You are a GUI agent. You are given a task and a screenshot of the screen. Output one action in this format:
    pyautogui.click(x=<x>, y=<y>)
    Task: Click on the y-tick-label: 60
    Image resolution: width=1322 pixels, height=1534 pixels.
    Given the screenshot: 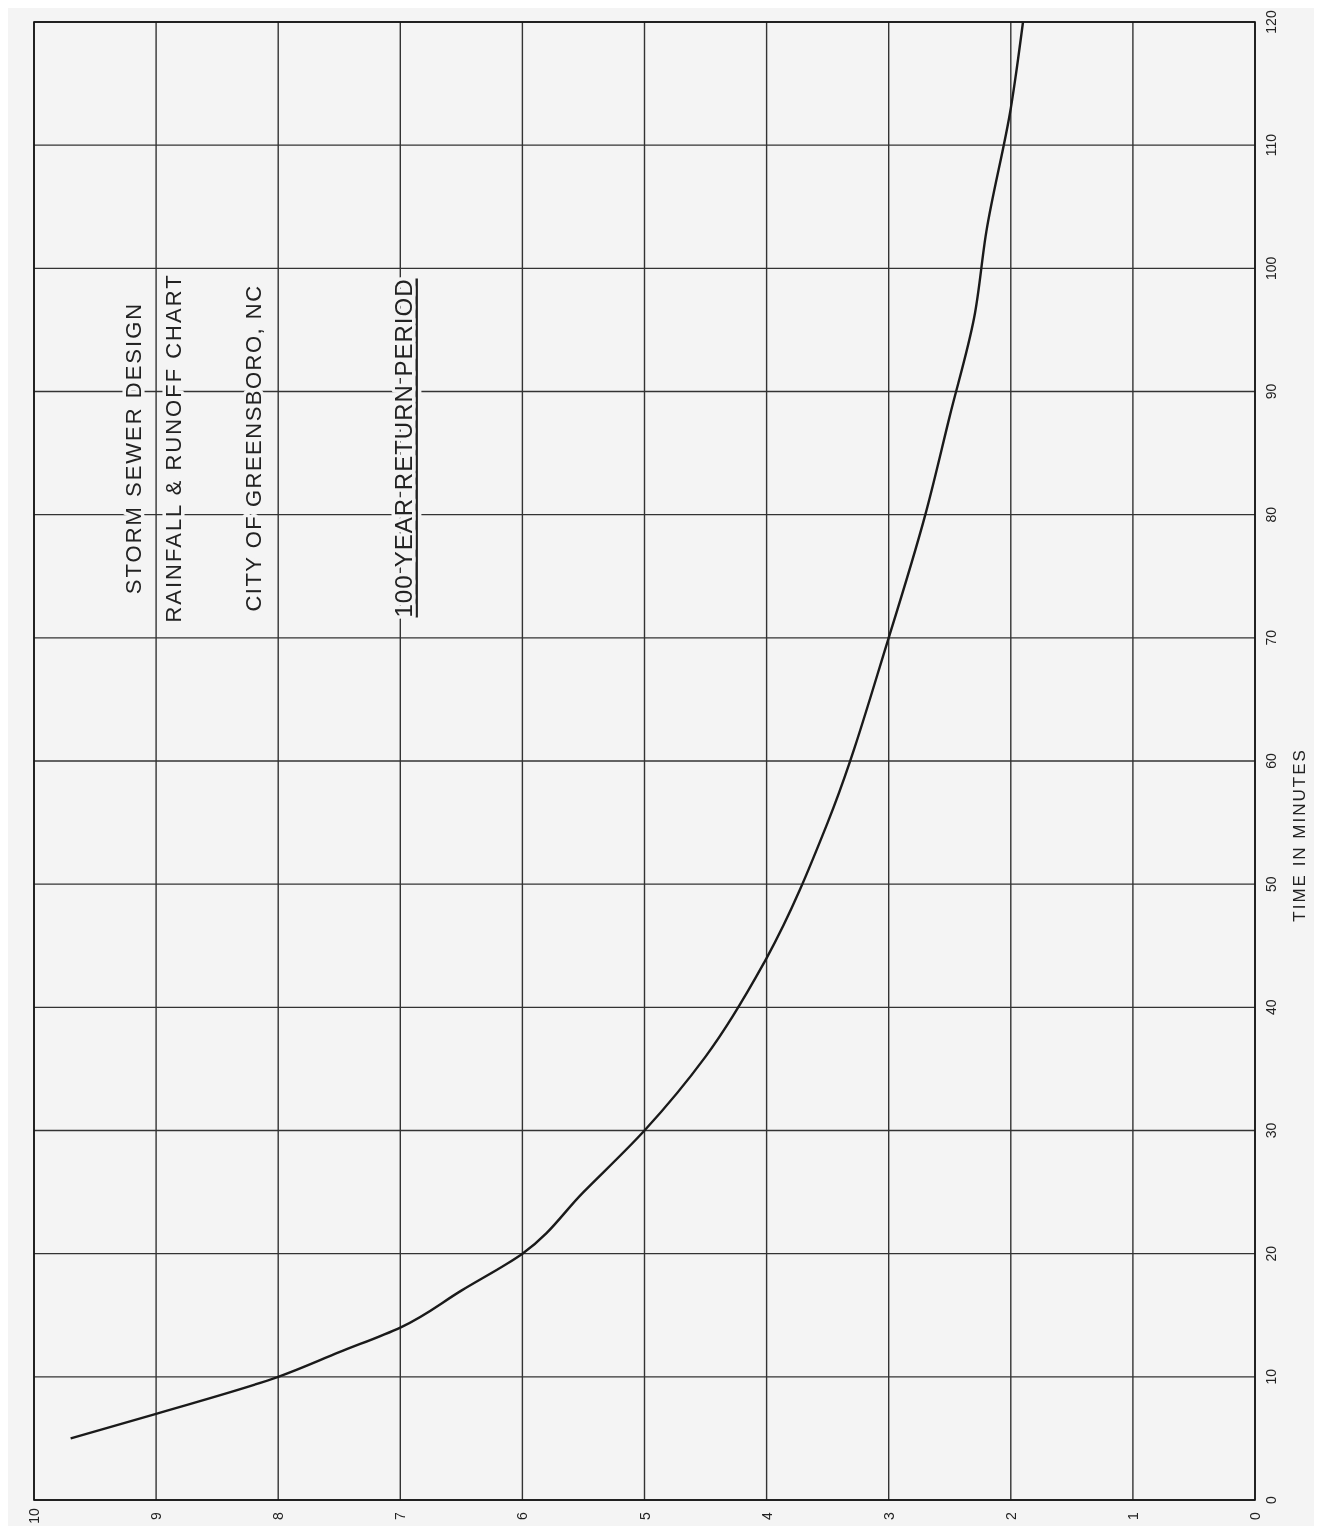 What is the action you would take?
    pyautogui.click(x=1271, y=761)
    